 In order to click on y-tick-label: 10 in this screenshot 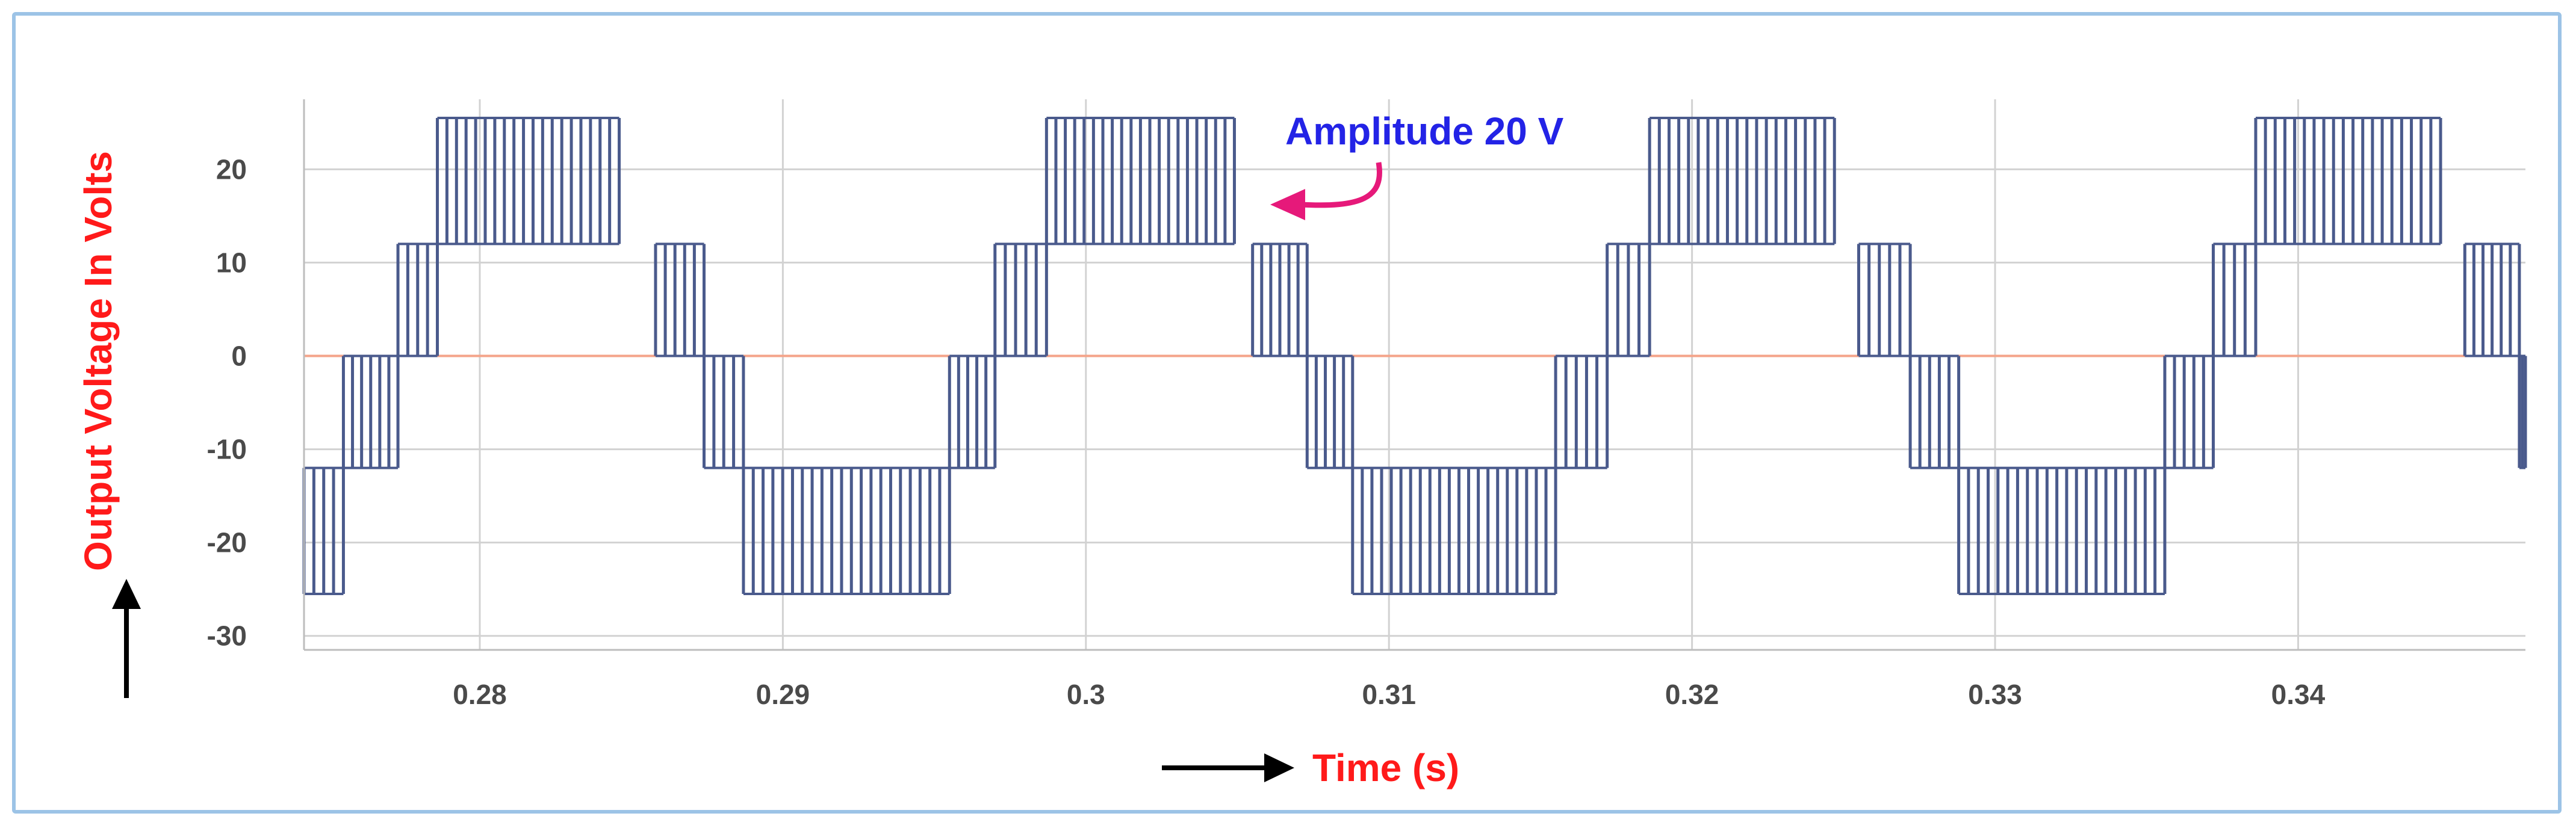, I will do `click(231, 262)`.